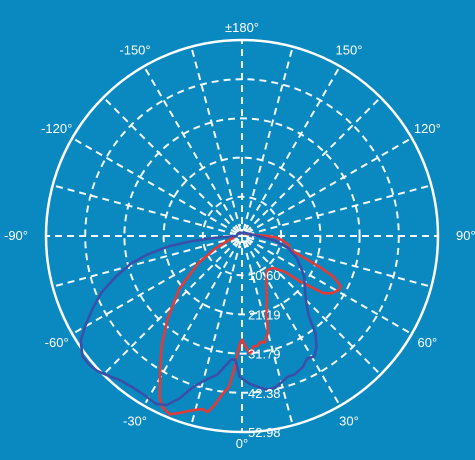 This screenshot has height=460, width=475. Describe the element at coordinates (264, 432) in the screenshot. I see `radial-tick-label: 52.98` at that location.